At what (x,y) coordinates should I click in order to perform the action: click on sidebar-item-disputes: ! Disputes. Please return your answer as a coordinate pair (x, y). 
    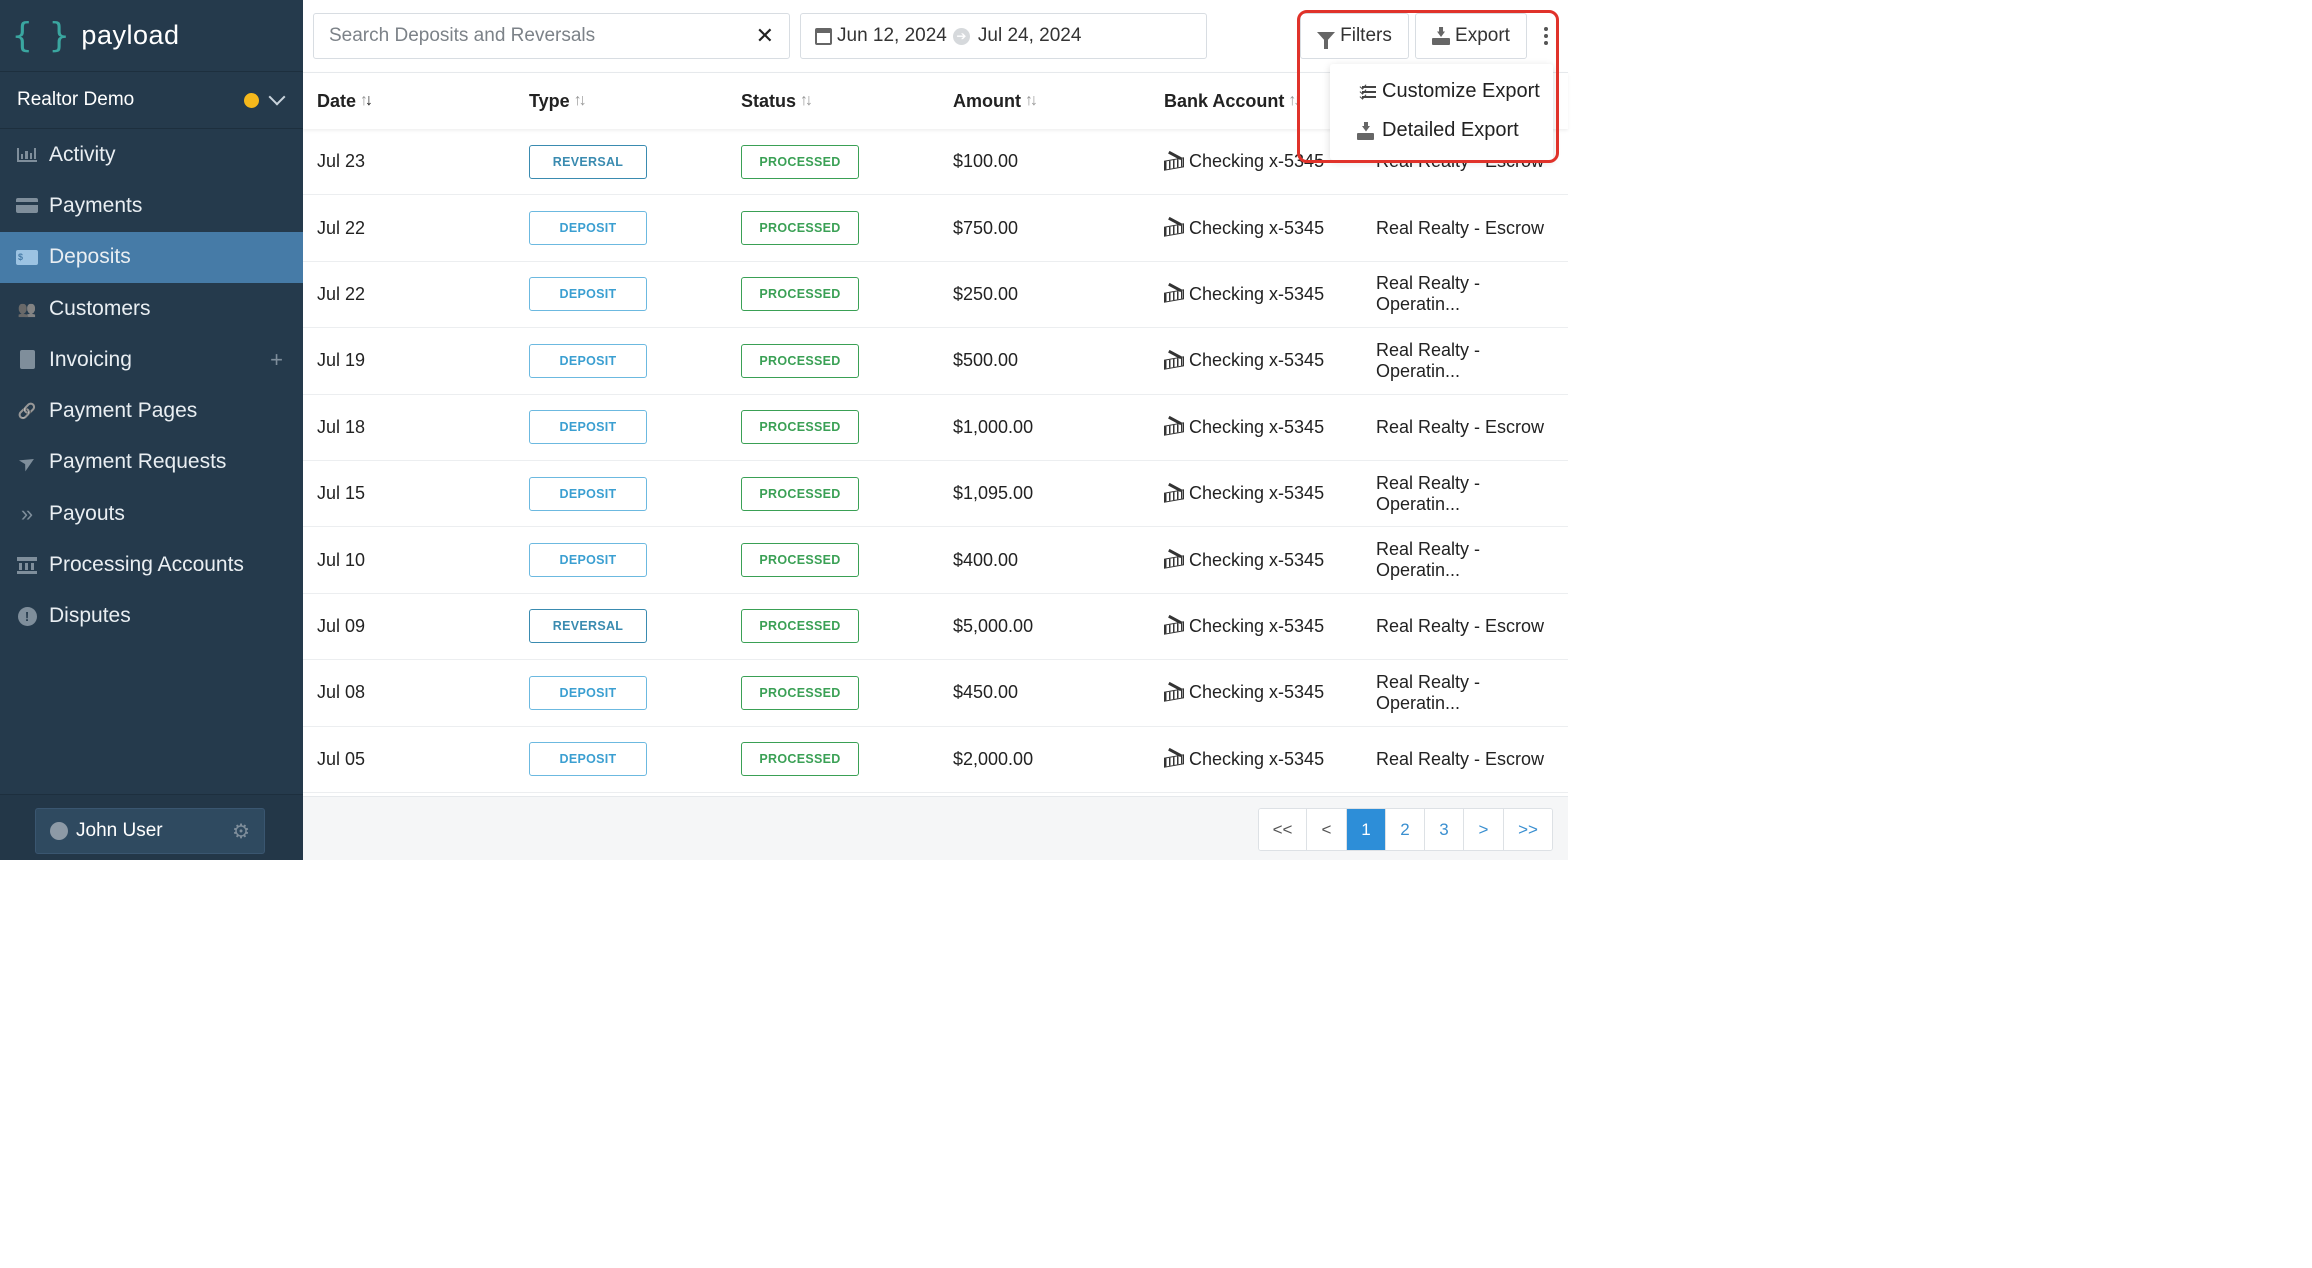
    Looking at the image, I should click on (151, 616).